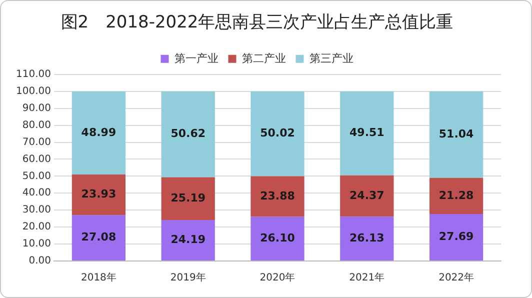 The width and height of the screenshot is (532, 298). I want to click on y-tick-label: 20.00, so click(36, 227).